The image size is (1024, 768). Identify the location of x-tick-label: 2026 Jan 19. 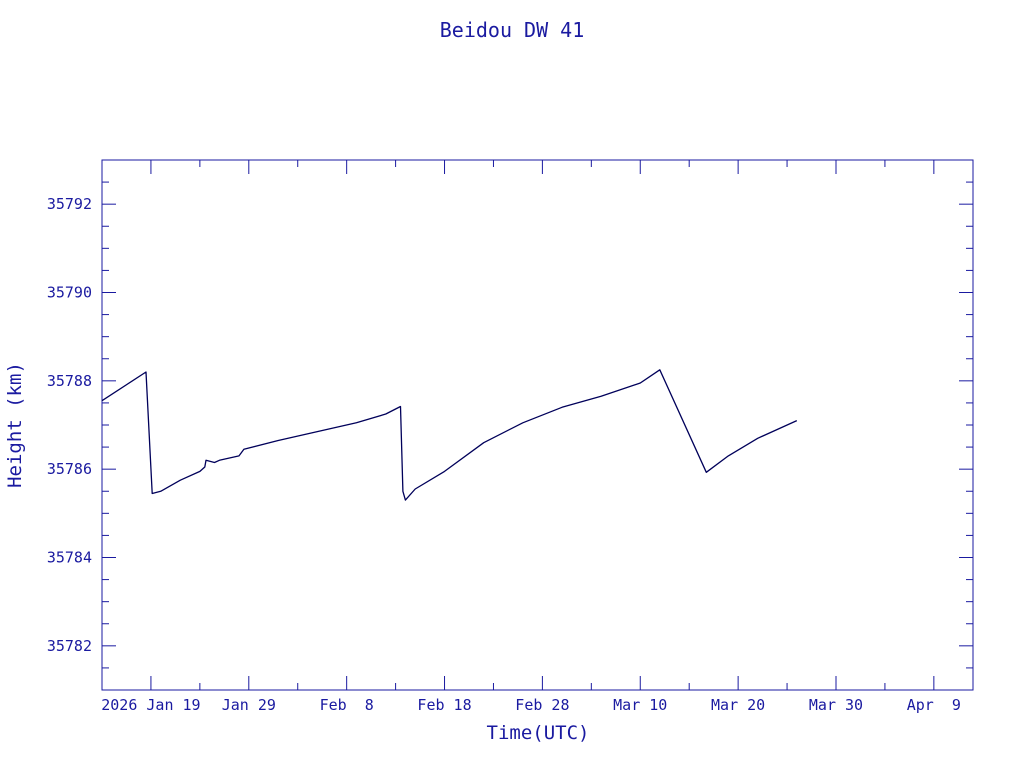
(150, 705).